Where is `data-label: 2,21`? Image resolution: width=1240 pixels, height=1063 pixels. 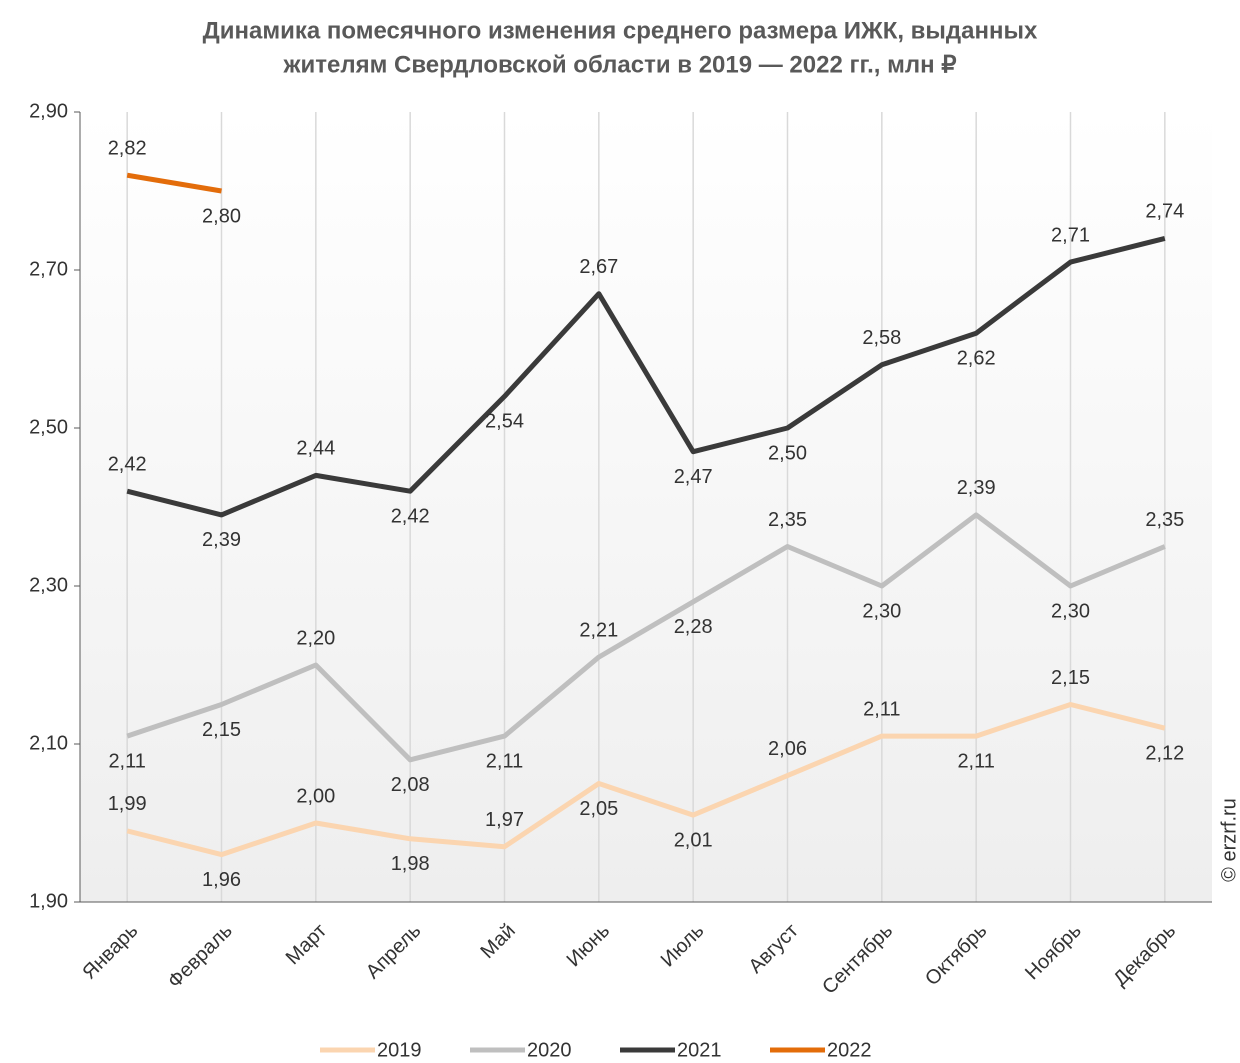 data-label: 2,21 is located at coordinates (598, 630).